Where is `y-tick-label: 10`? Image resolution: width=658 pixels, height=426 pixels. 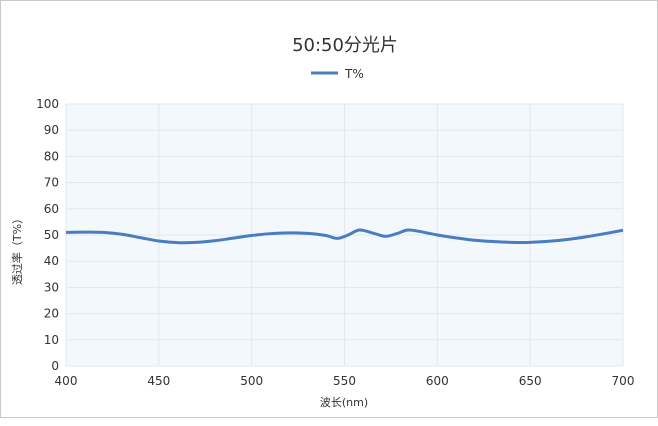 y-tick-label: 10 is located at coordinates (51, 340).